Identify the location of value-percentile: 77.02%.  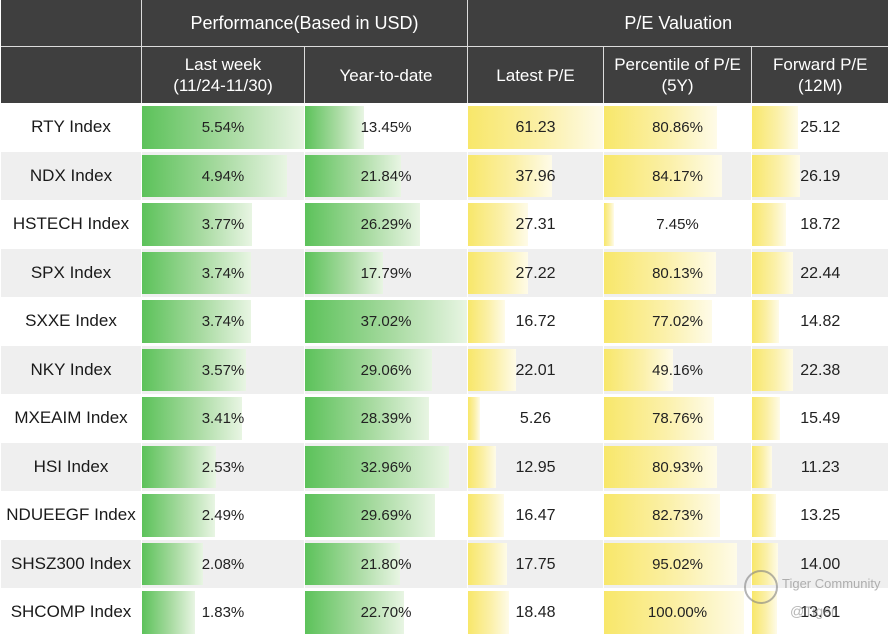
(677, 321).